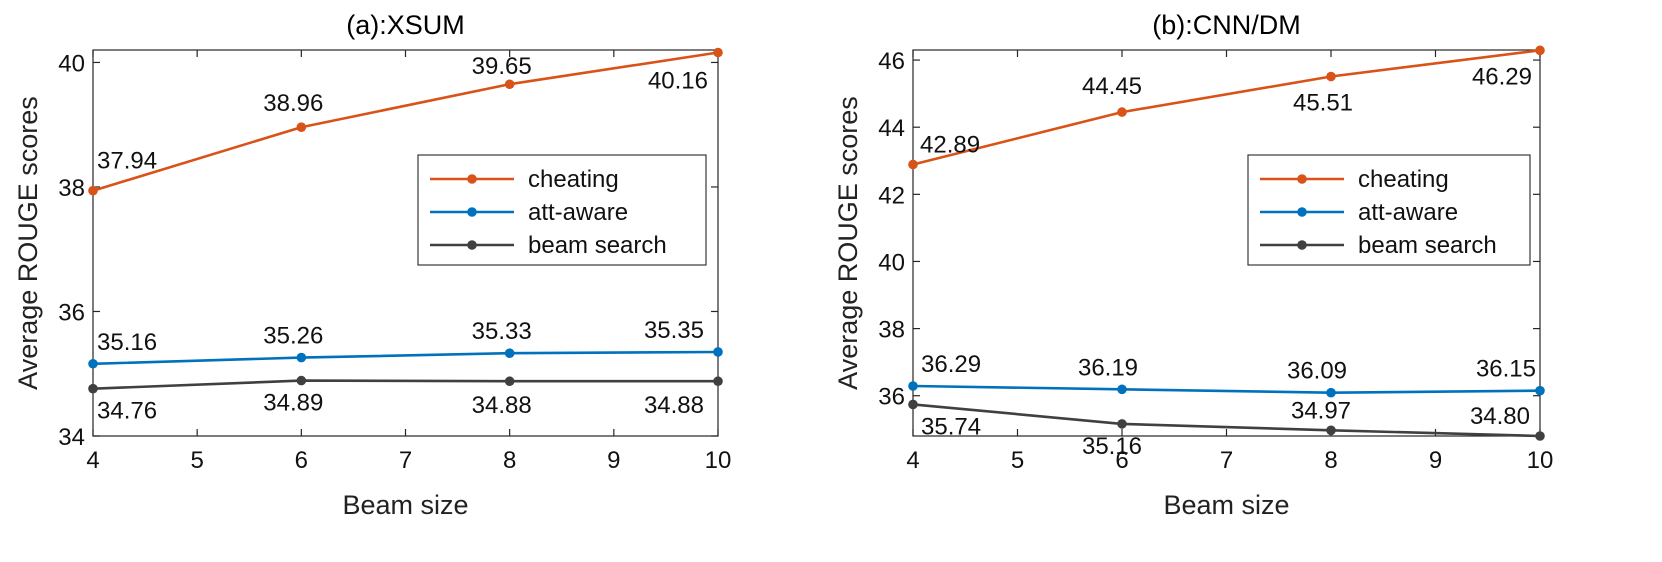 The image size is (1662, 562). What do you see at coordinates (950, 144) in the screenshot?
I see `data-label: 42.89` at bounding box center [950, 144].